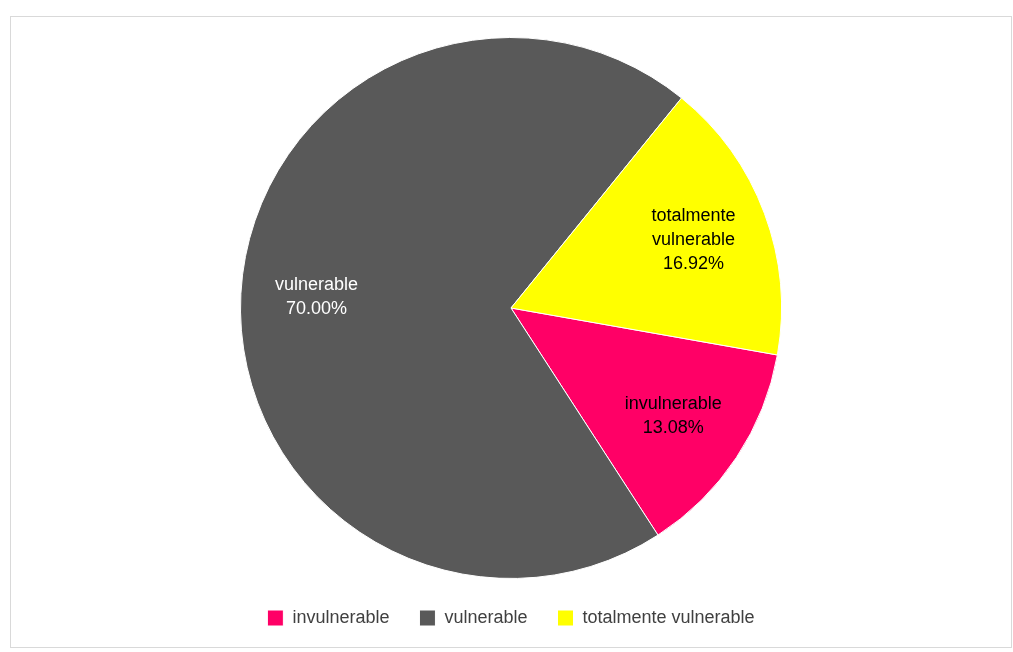  Describe the element at coordinates (316, 308) in the screenshot. I see `data-label: 70.00%` at that location.